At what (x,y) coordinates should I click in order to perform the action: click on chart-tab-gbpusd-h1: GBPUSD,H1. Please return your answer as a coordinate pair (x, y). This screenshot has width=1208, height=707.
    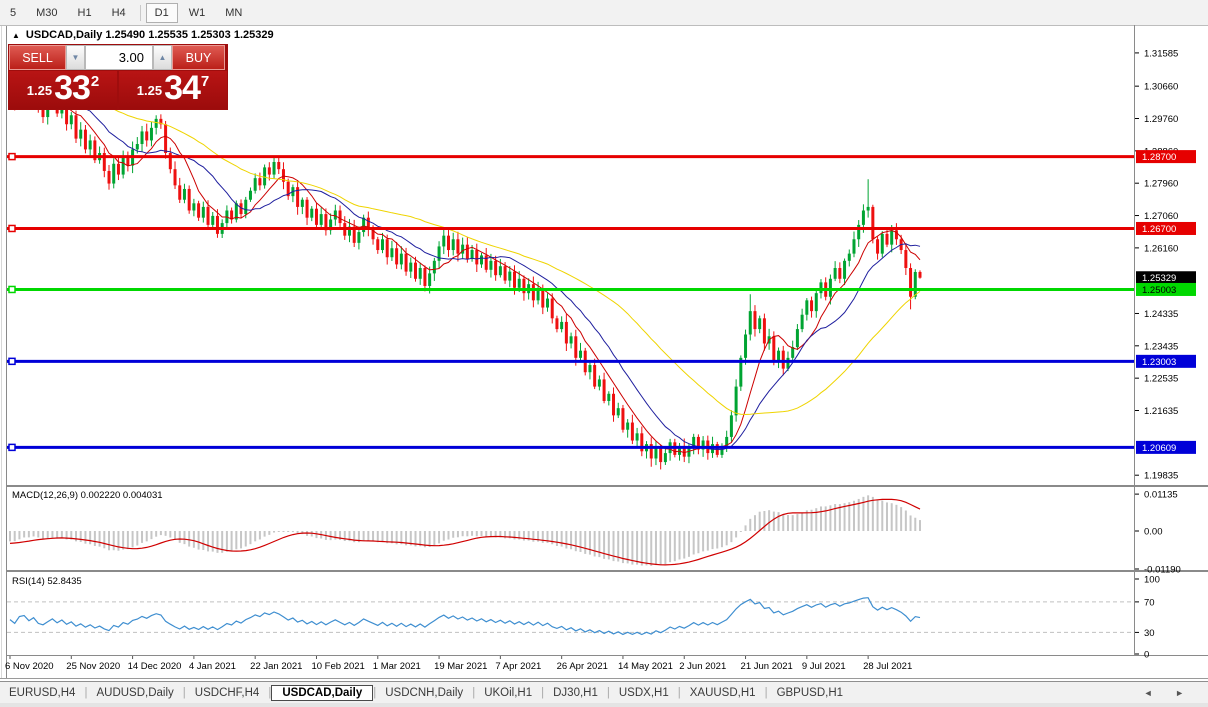
    Looking at the image, I should click on (810, 692).